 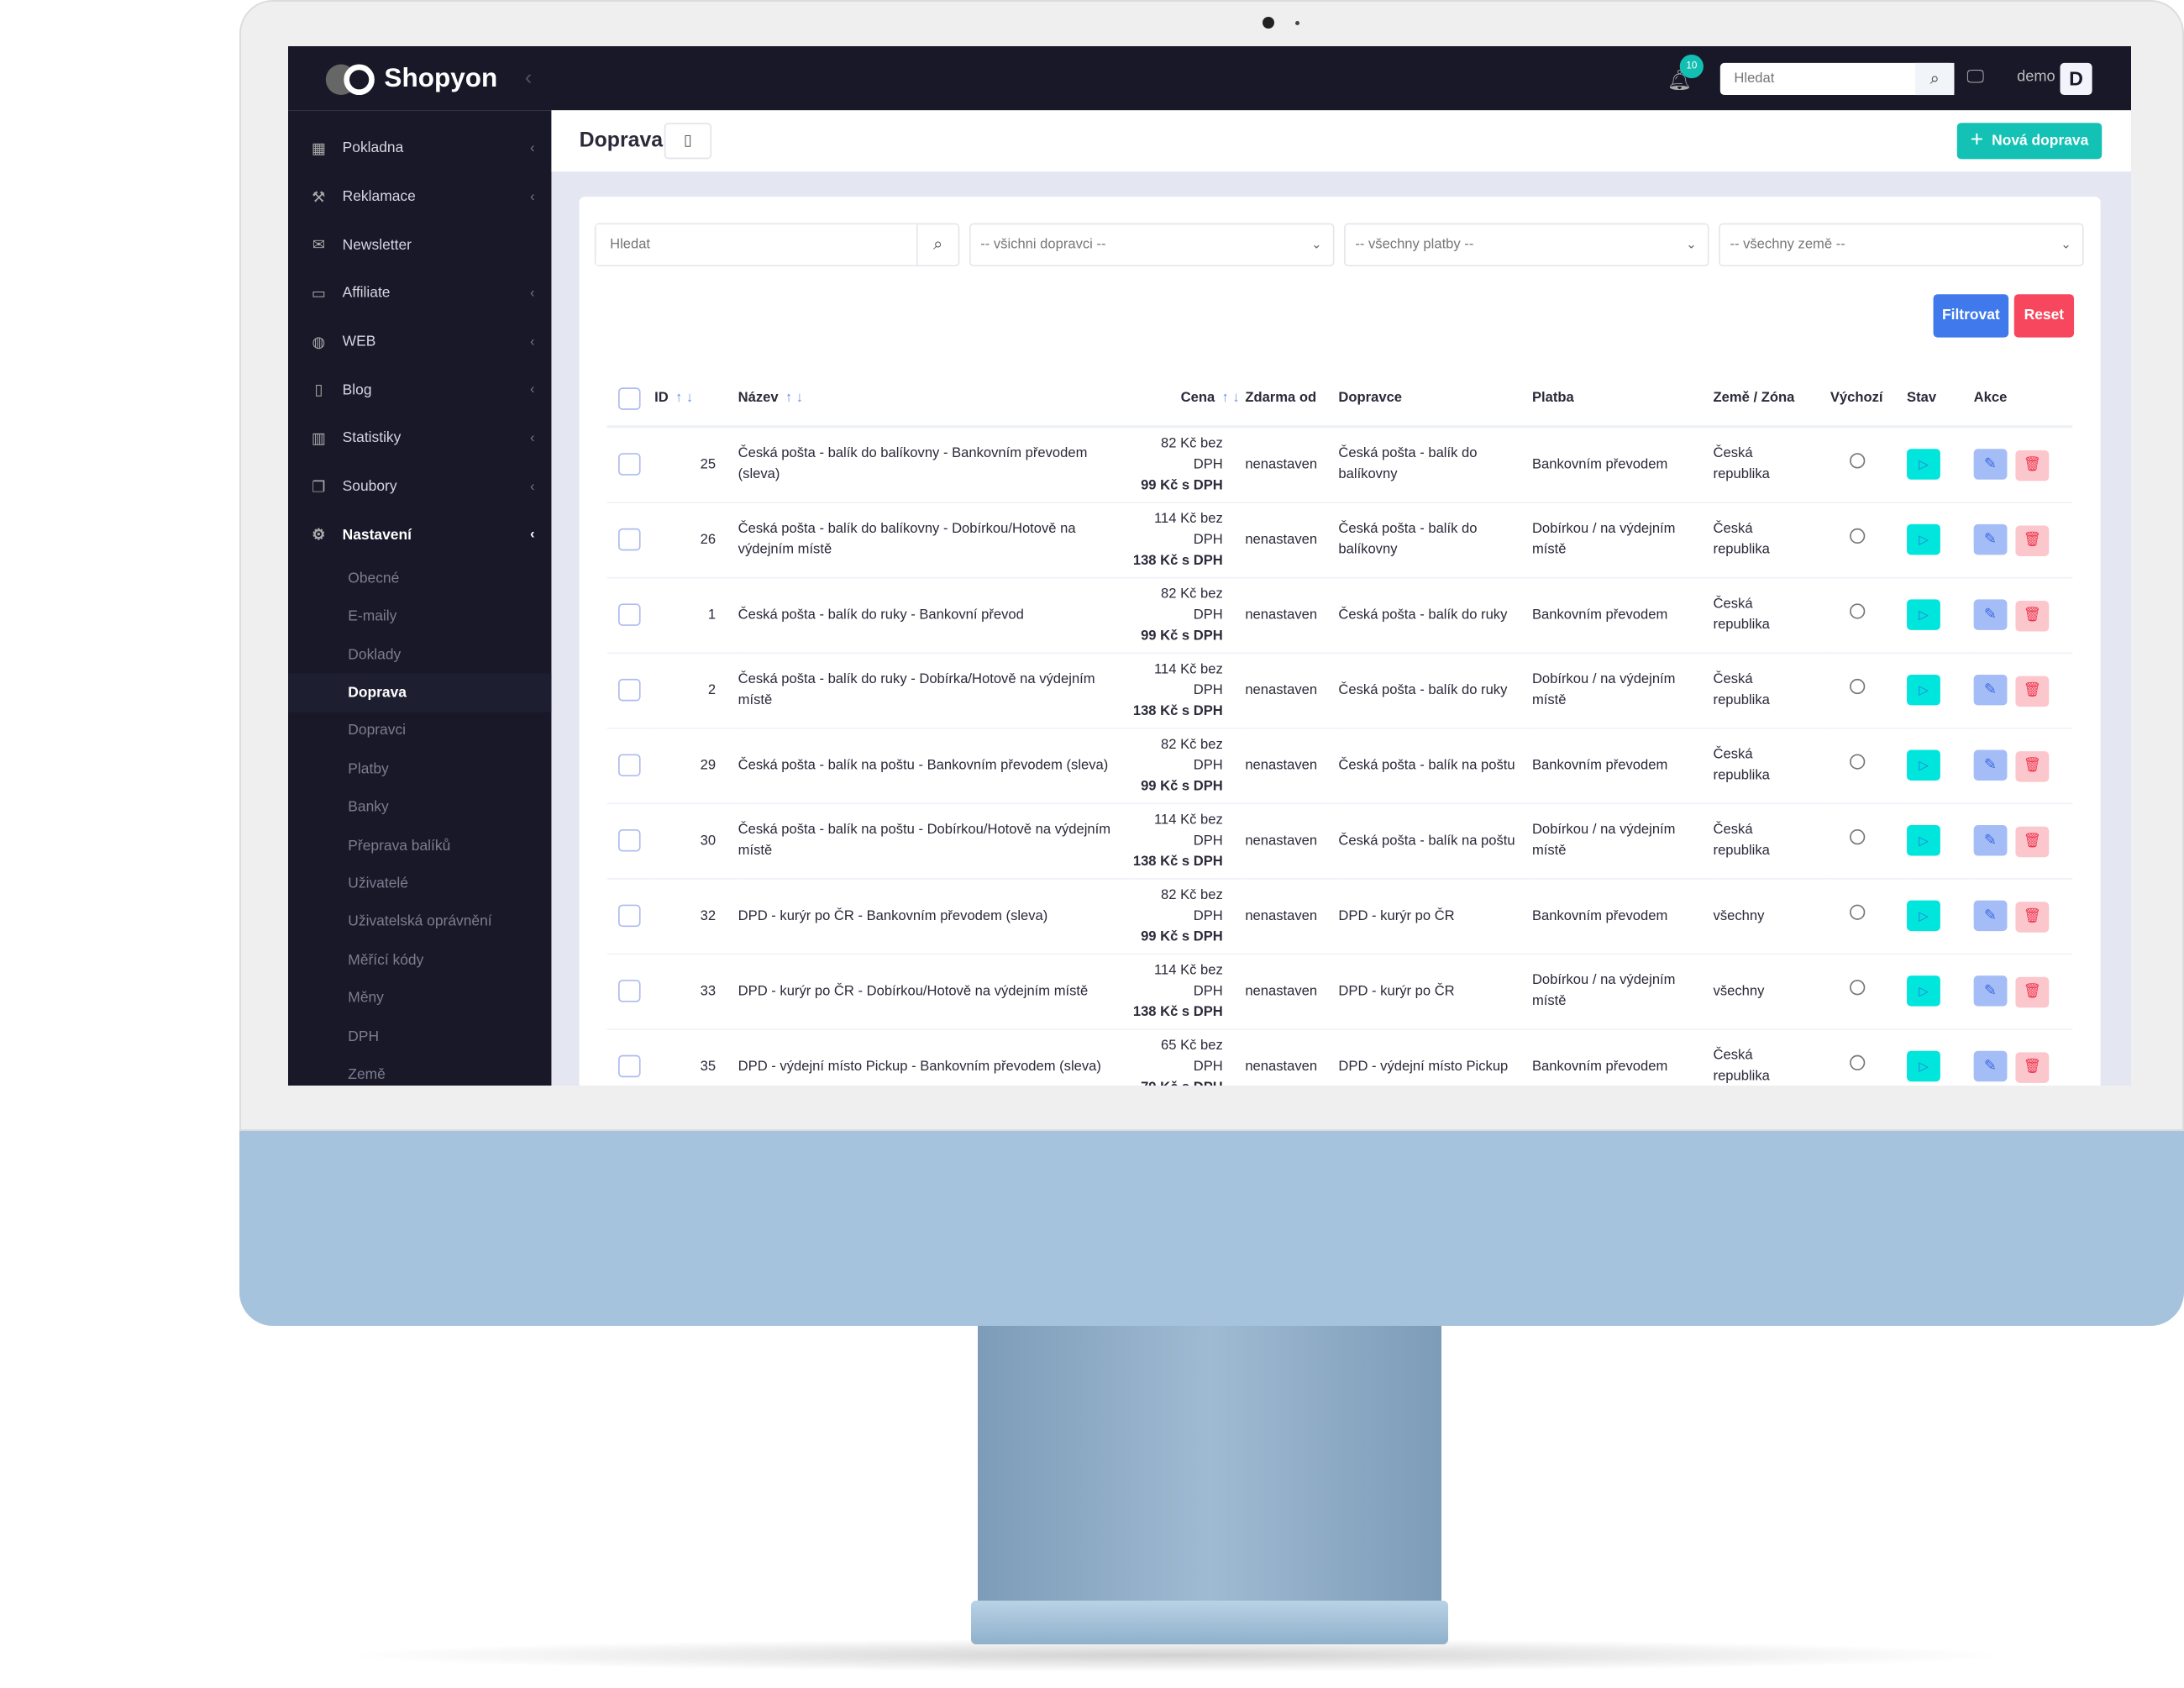 I want to click on header-id: ID, so click(x=661, y=398).